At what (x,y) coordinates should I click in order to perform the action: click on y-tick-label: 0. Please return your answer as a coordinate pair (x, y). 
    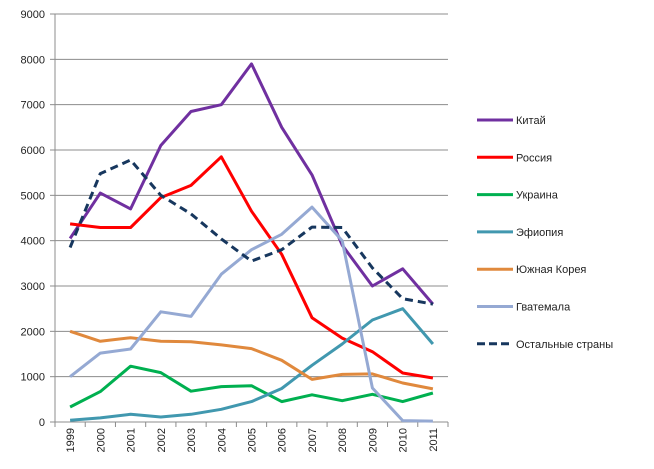
    Looking at the image, I should click on (42, 423).